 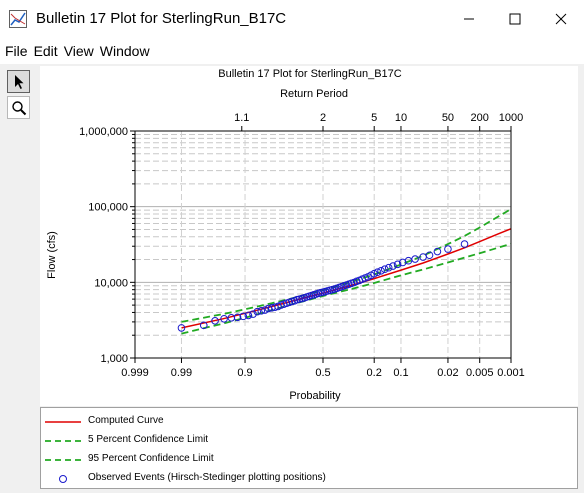 I want to click on legend-label-5pct: 5 Percent Confidence Limit, so click(x=148, y=439).